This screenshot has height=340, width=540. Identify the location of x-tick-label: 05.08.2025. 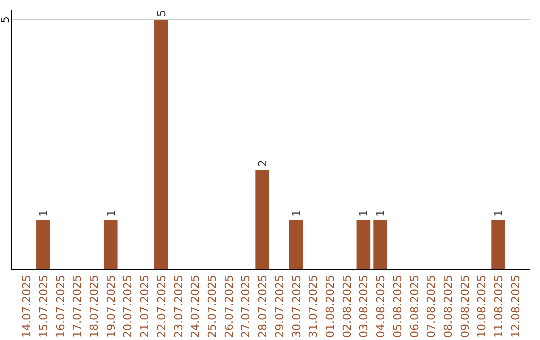
(397, 306).